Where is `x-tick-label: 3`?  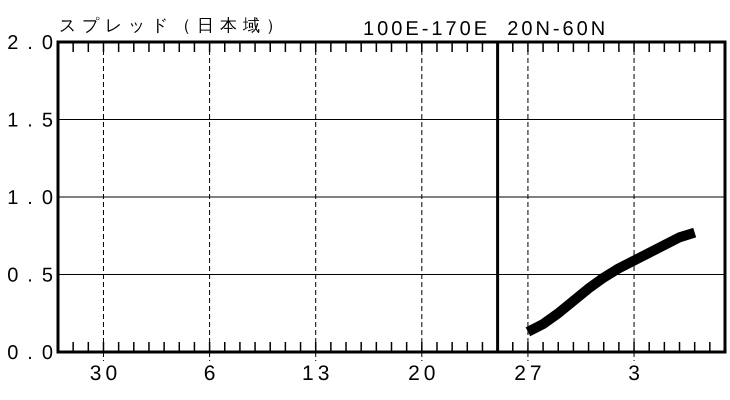 x-tick-label: 3 is located at coordinates (636, 373).